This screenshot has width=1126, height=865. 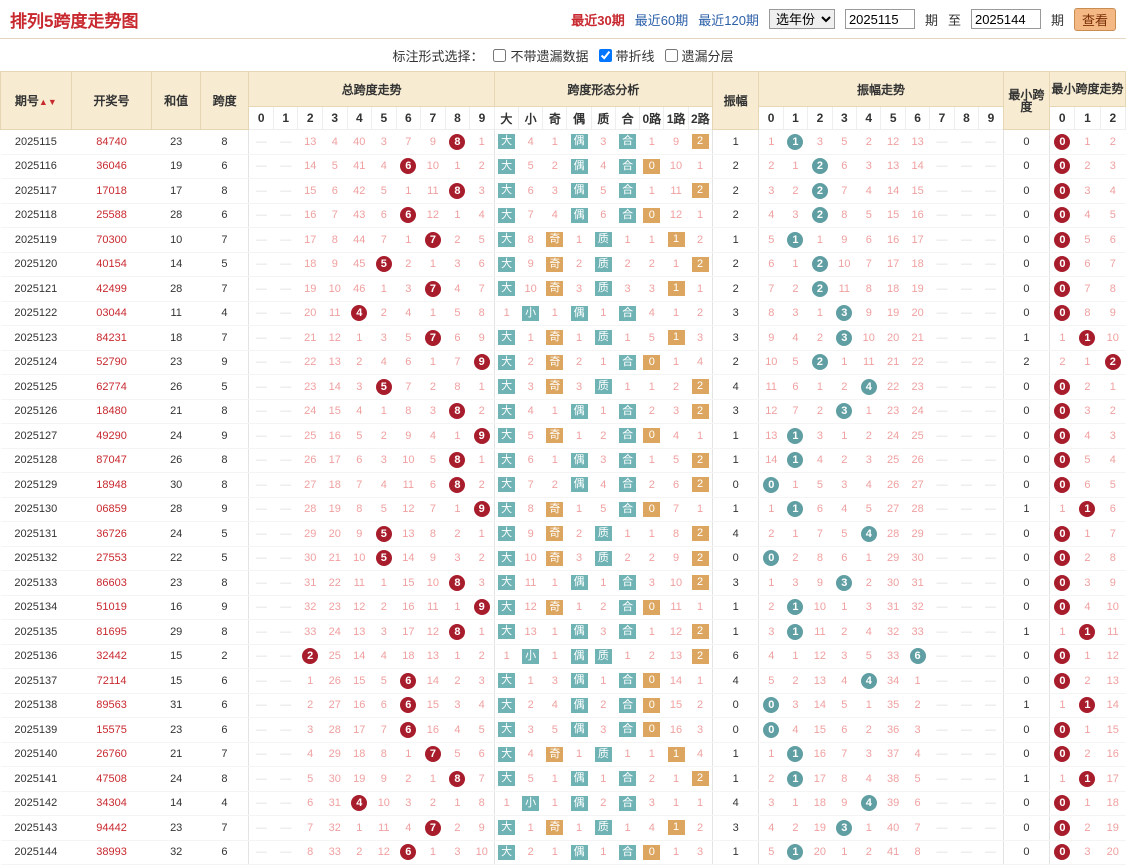 I want to click on amp-trend-cell: 10, so click(x=868, y=338).